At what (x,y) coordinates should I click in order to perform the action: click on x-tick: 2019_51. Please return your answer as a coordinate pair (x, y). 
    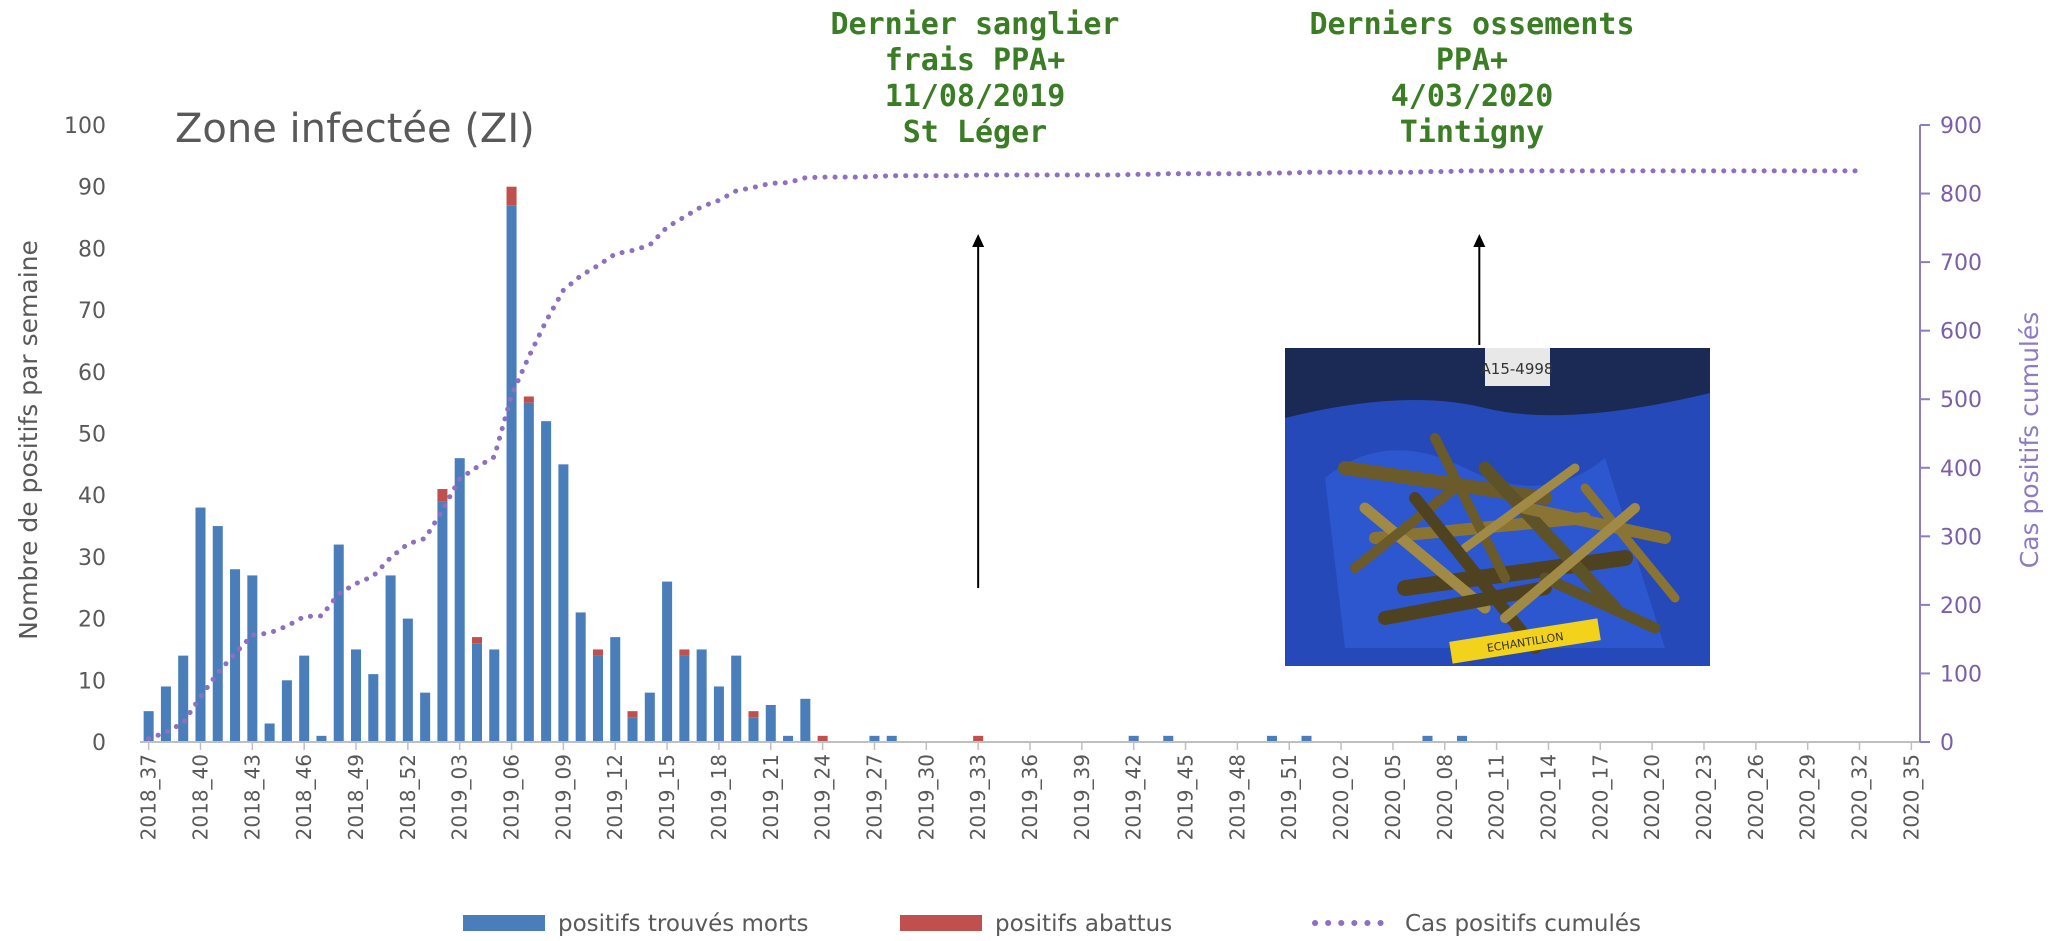
    Looking at the image, I should click on (1289, 797).